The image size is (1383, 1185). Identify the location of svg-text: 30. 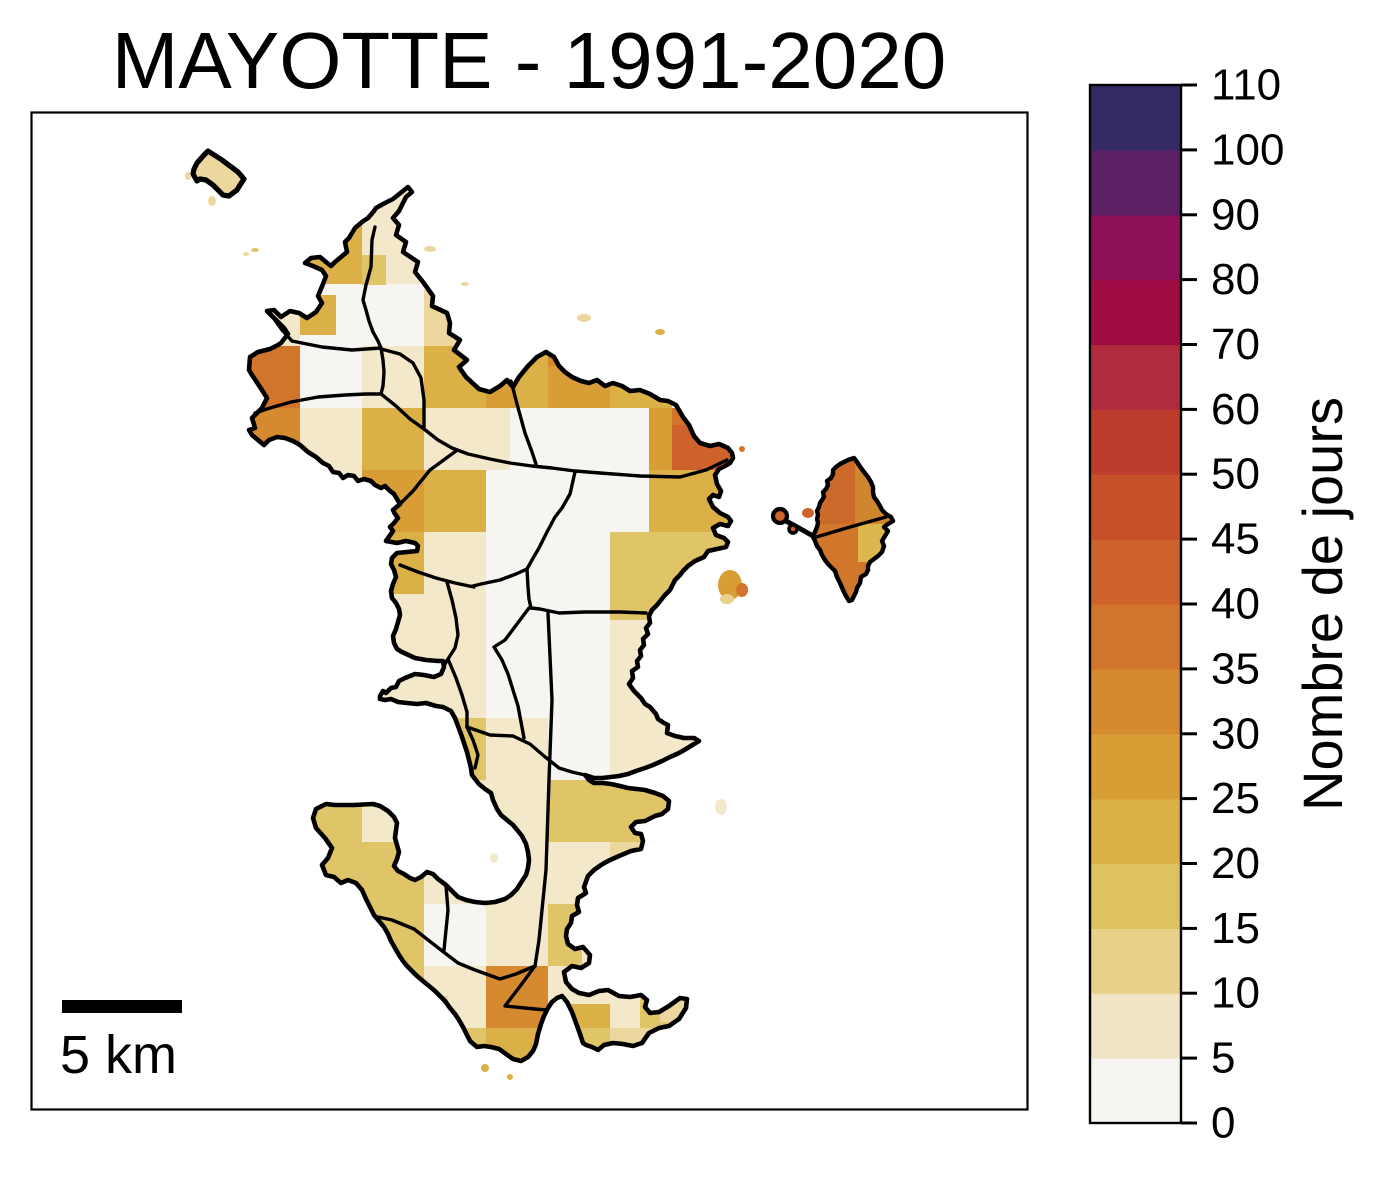
(1235, 733).